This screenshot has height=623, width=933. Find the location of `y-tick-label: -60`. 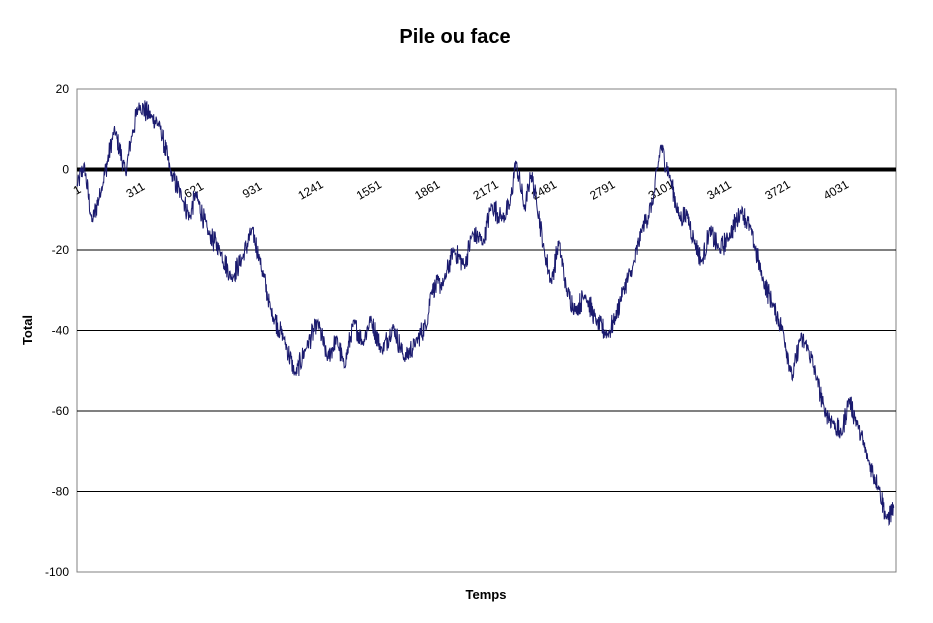

y-tick-label: -60 is located at coordinates (61, 411).